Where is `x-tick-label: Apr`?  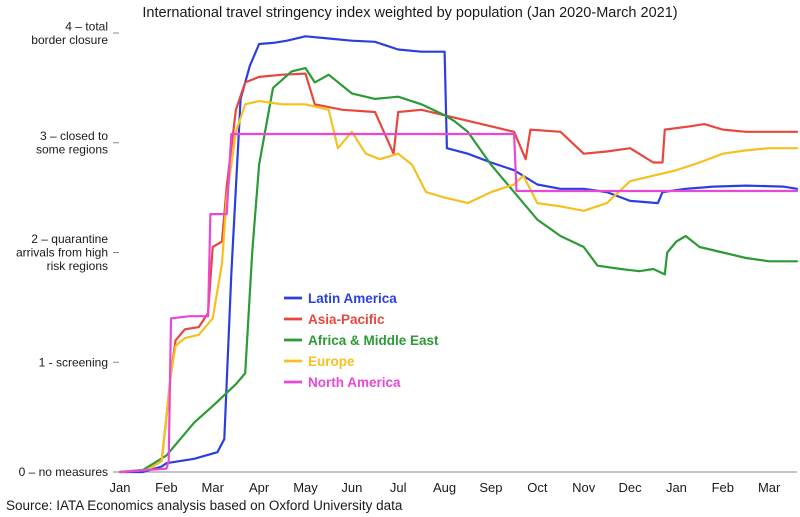 x-tick-label: Apr is located at coordinates (259, 487).